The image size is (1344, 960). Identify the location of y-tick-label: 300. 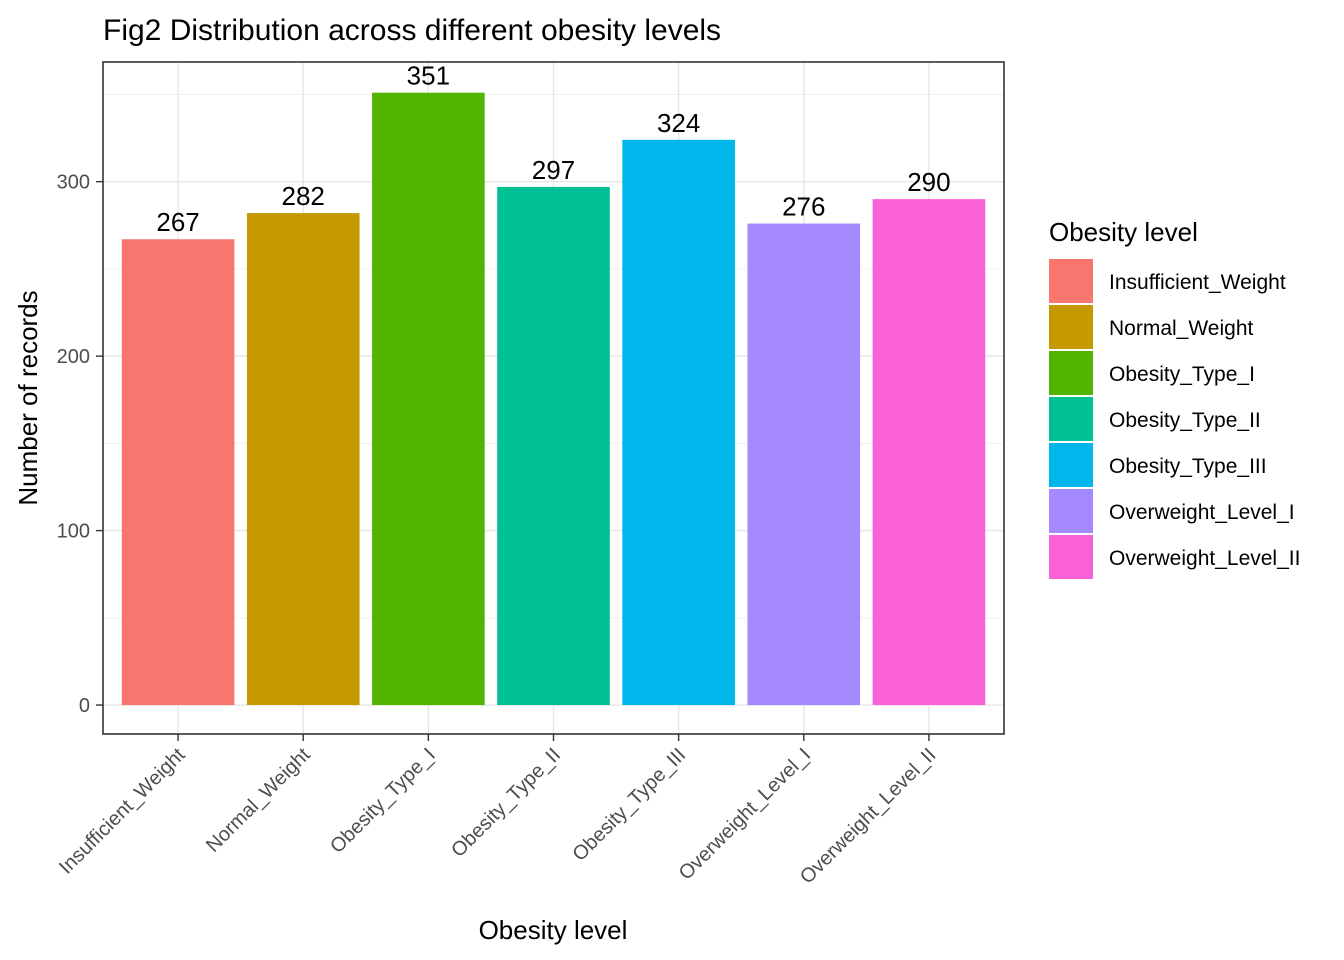
(73, 183).